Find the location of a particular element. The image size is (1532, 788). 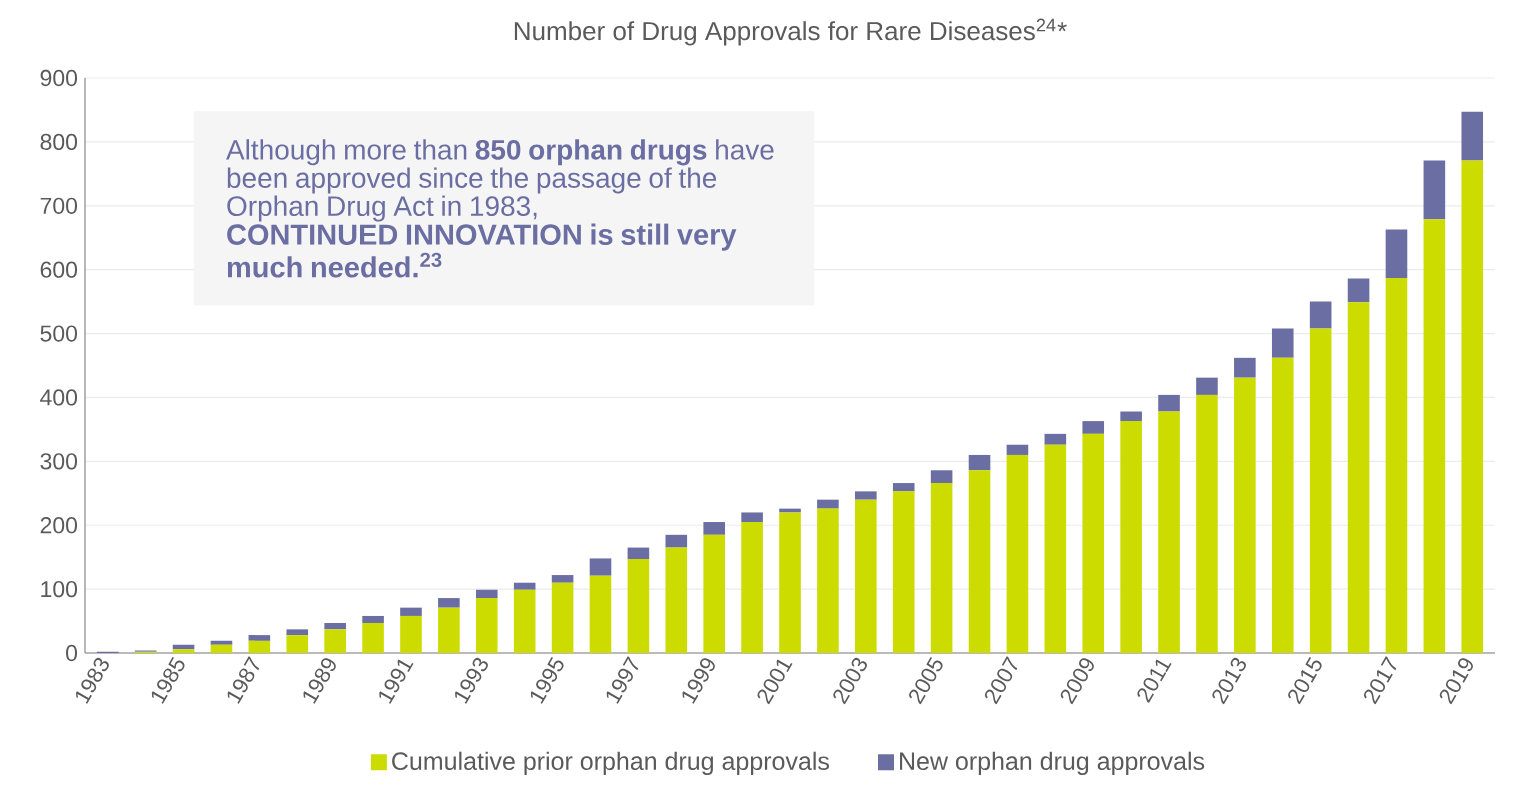

y-tick-label: 700 is located at coordinates (59, 205).